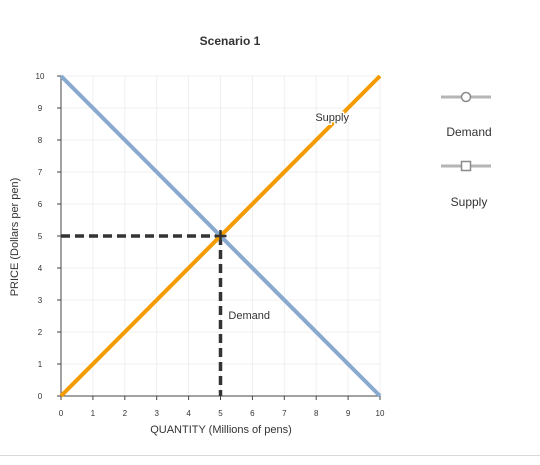 This screenshot has height=465, width=540. Describe the element at coordinates (40, 332) in the screenshot. I see `y-tick-label: 2` at that location.